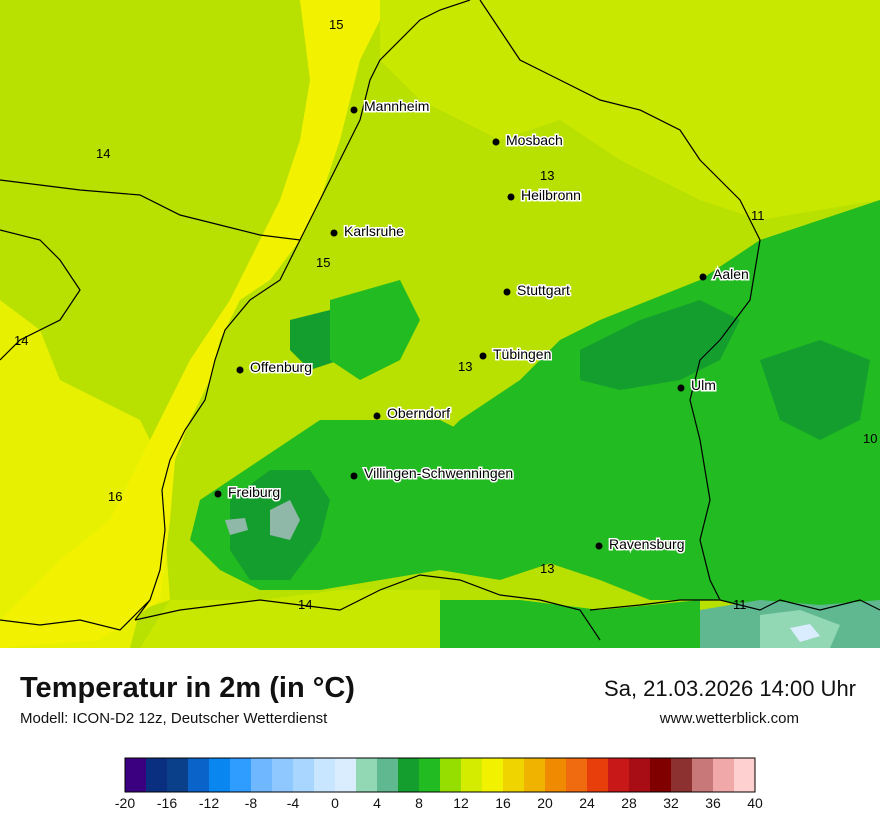 This screenshot has height=830, width=880. I want to click on city-freiburg: Freiburg, so click(248, 492).